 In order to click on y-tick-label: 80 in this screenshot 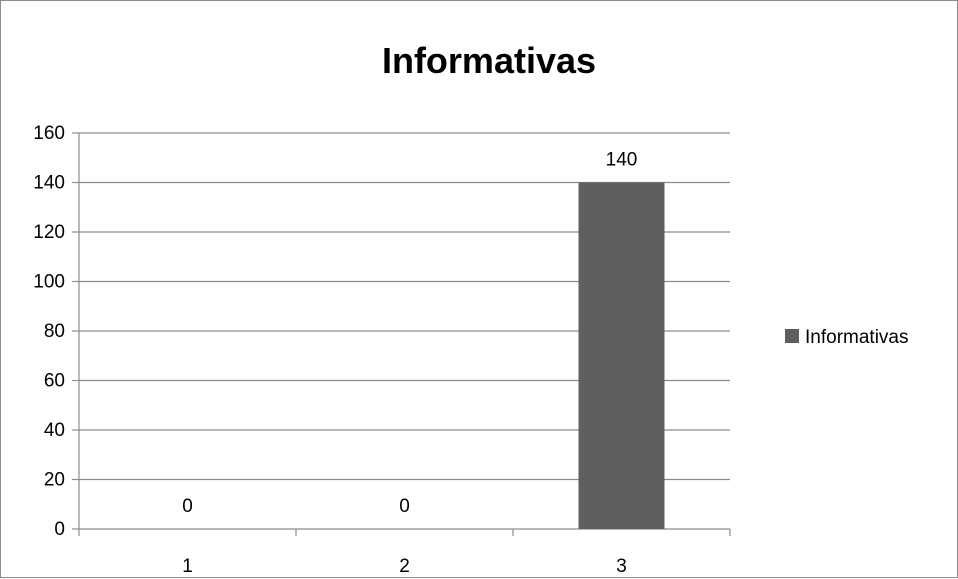, I will do `click(54, 331)`.